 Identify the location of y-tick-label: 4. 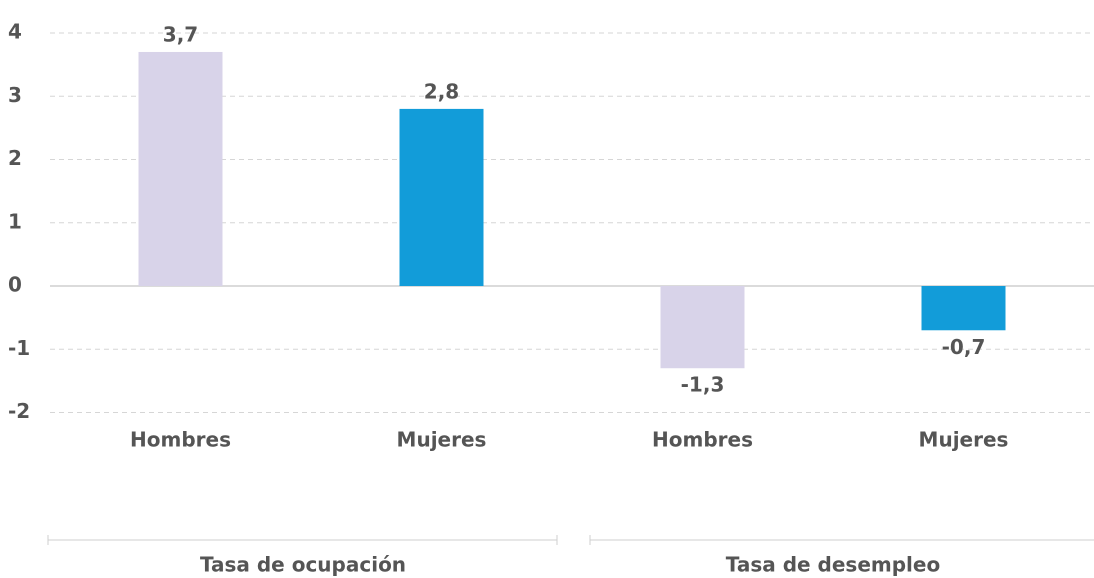
(15, 32).